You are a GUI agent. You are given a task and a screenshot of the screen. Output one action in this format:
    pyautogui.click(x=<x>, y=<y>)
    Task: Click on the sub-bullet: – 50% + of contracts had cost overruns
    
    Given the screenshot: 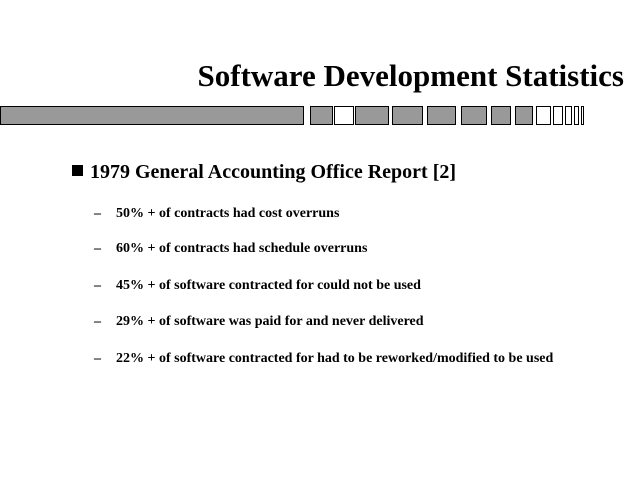 What is the action you would take?
    pyautogui.click(x=334, y=213)
    